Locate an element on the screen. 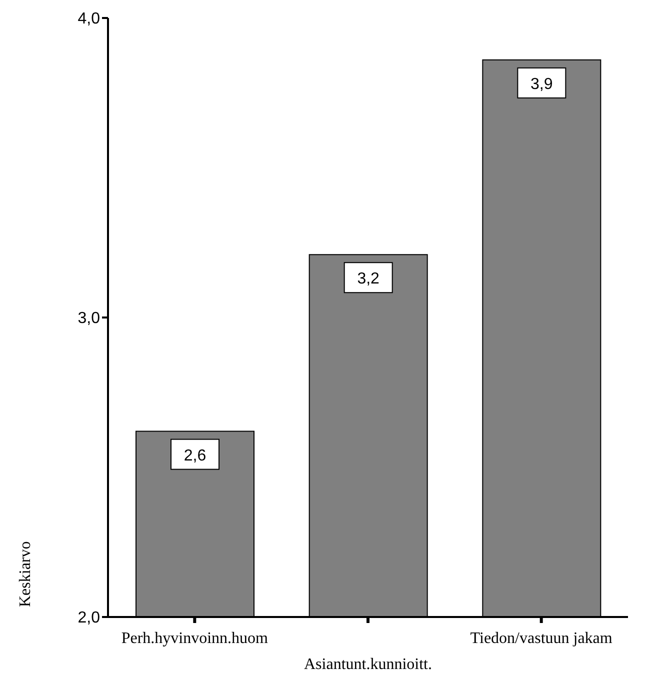  x-tick-label: Asiantunt.kunnioitt. is located at coordinates (368, 664).